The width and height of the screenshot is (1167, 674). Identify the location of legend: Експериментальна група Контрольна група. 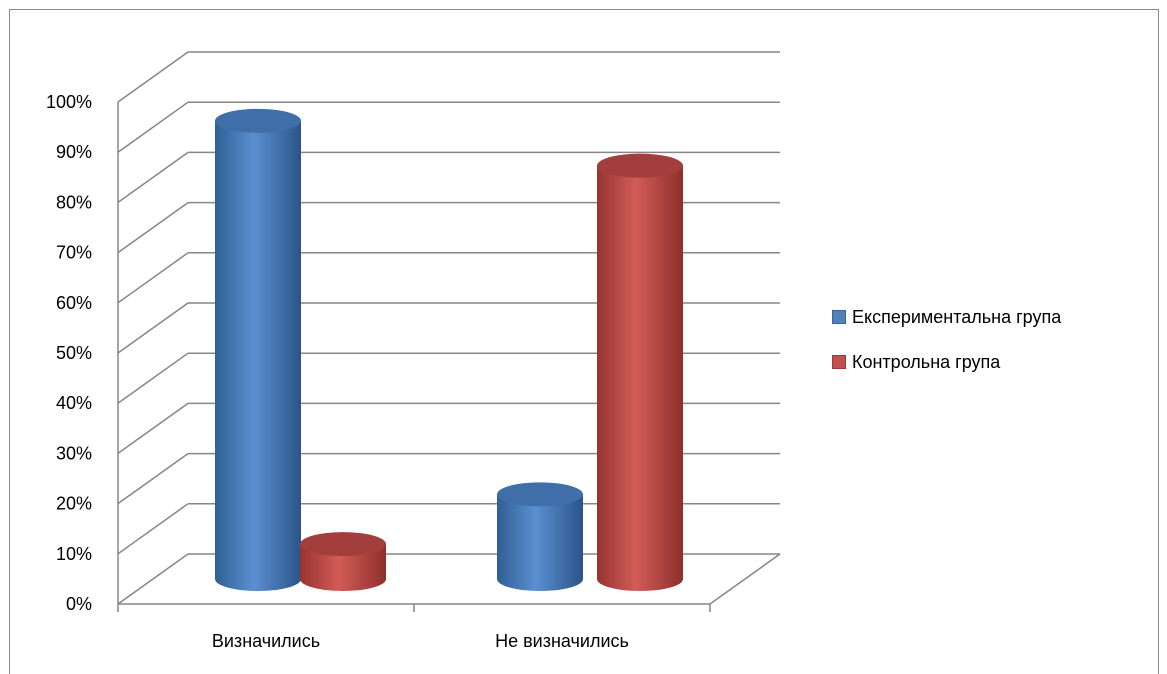
(946, 351).